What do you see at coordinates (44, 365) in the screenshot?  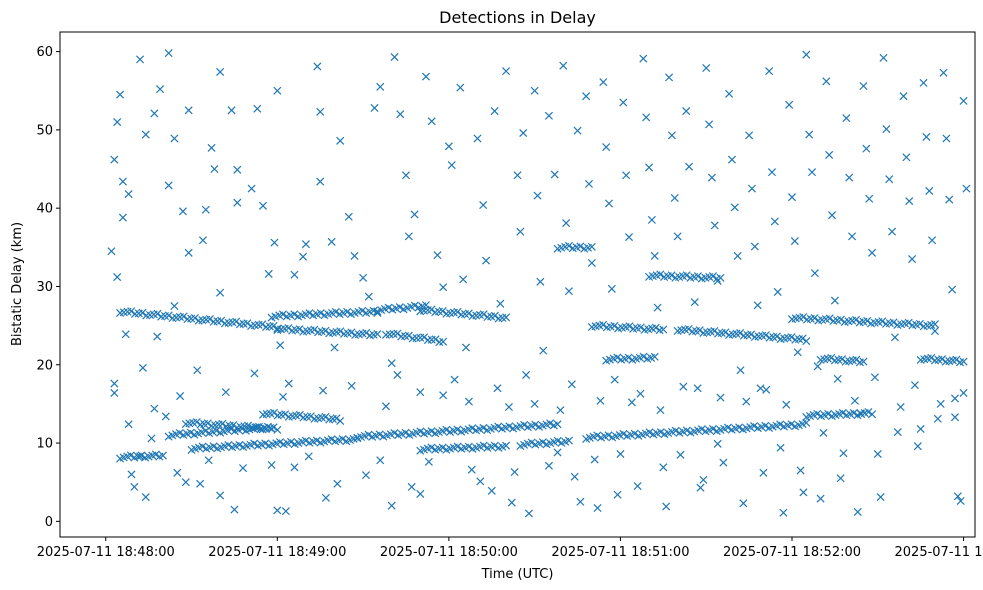 I see `y-tick-label: 20` at bounding box center [44, 365].